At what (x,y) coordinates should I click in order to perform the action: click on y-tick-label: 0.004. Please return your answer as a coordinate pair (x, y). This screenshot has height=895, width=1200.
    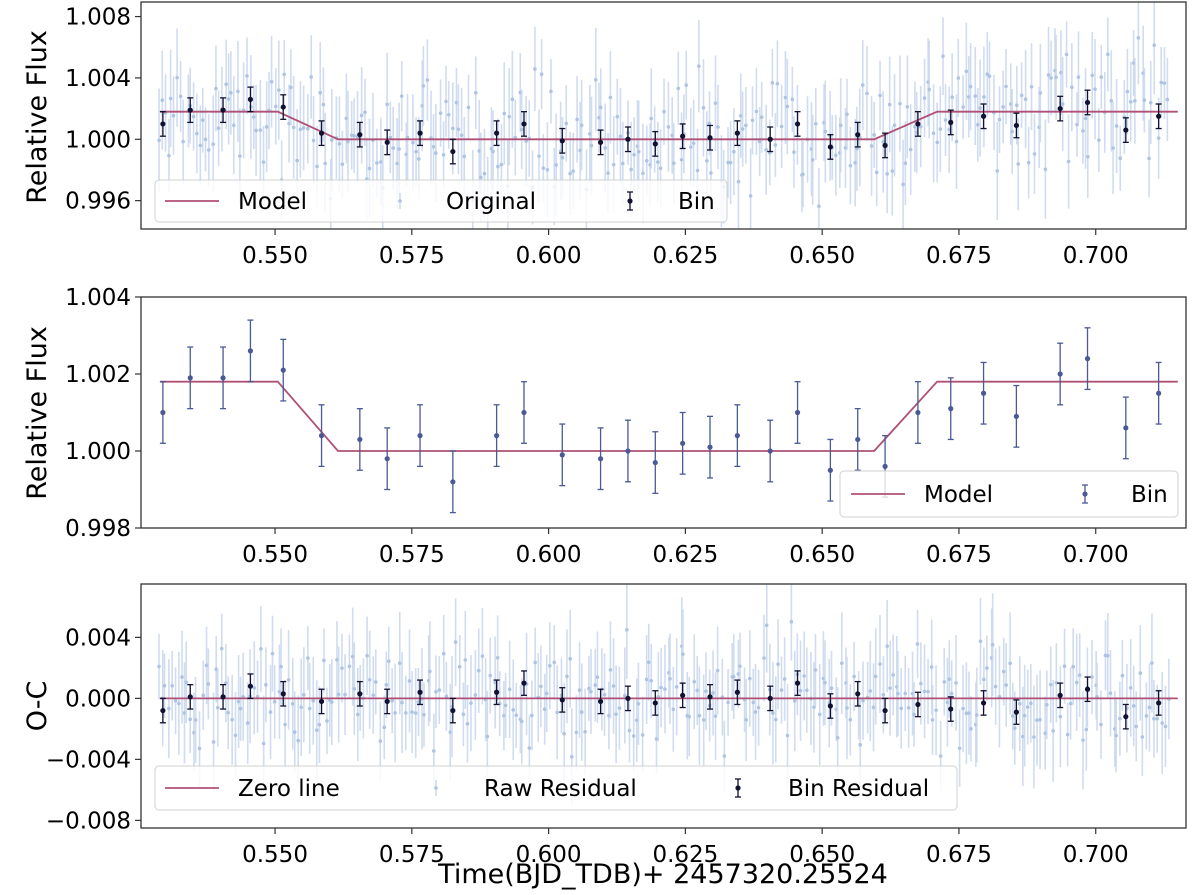
    Looking at the image, I should click on (98, 638).